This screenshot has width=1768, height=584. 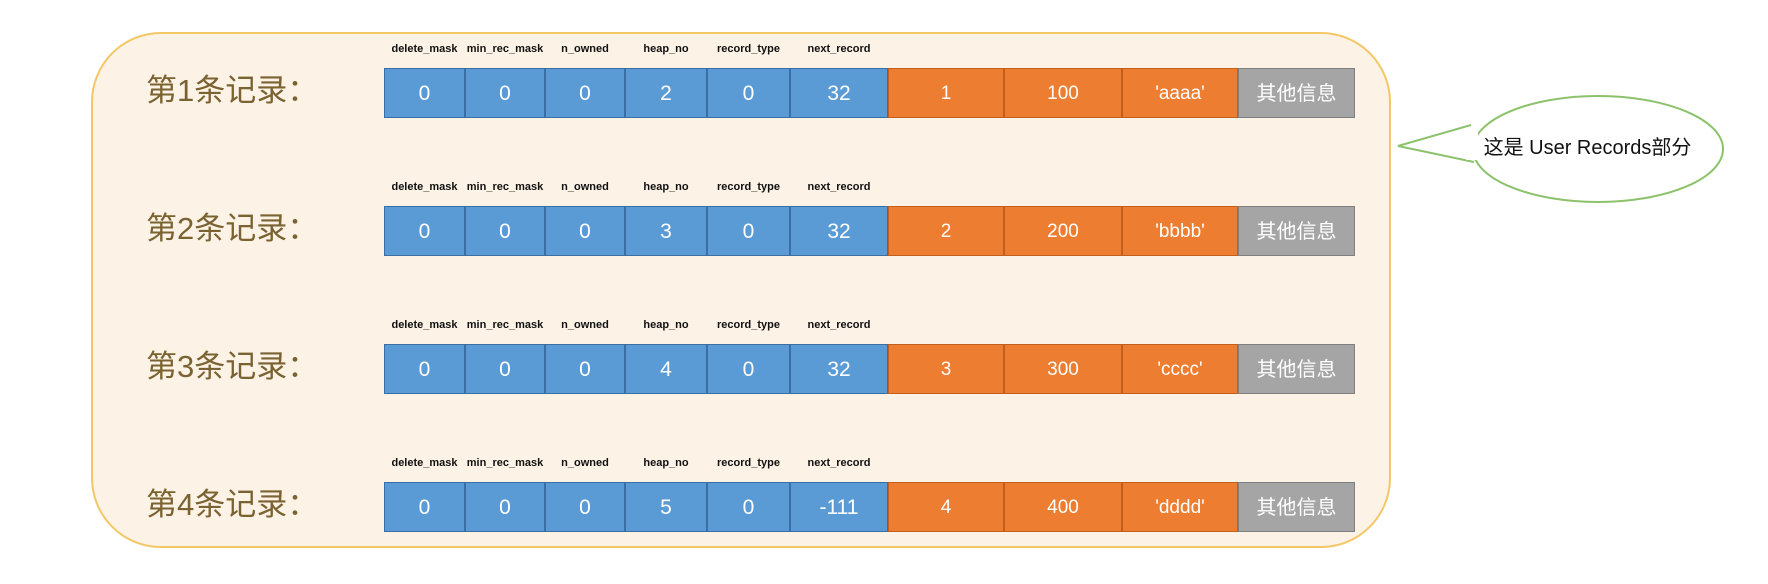 What do you see at coordinates (232, 504) in the screenshot?
I see `record-label: 第4条记录：` at bounding box center [232, 504].